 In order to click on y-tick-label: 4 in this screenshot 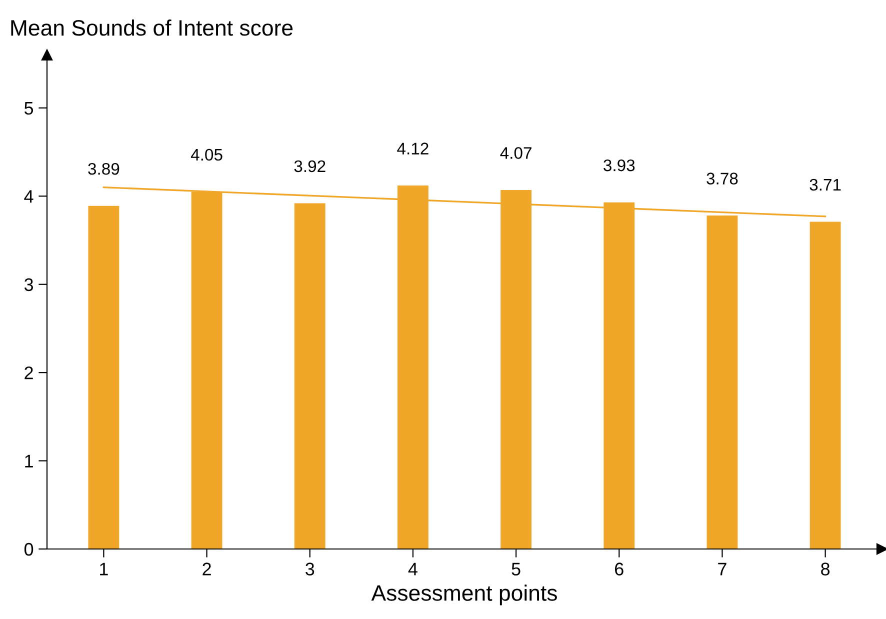, I will do `click(29, 196)`.